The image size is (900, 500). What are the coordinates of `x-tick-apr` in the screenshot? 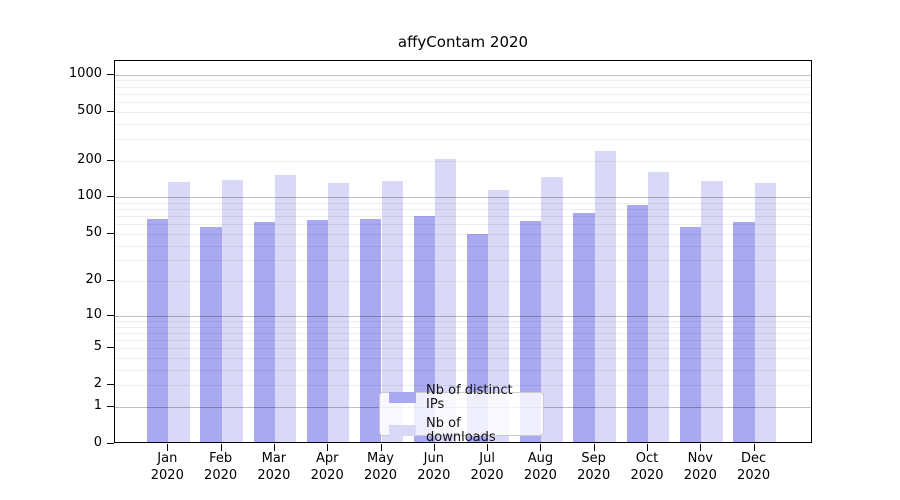 It's located at (328, 447).